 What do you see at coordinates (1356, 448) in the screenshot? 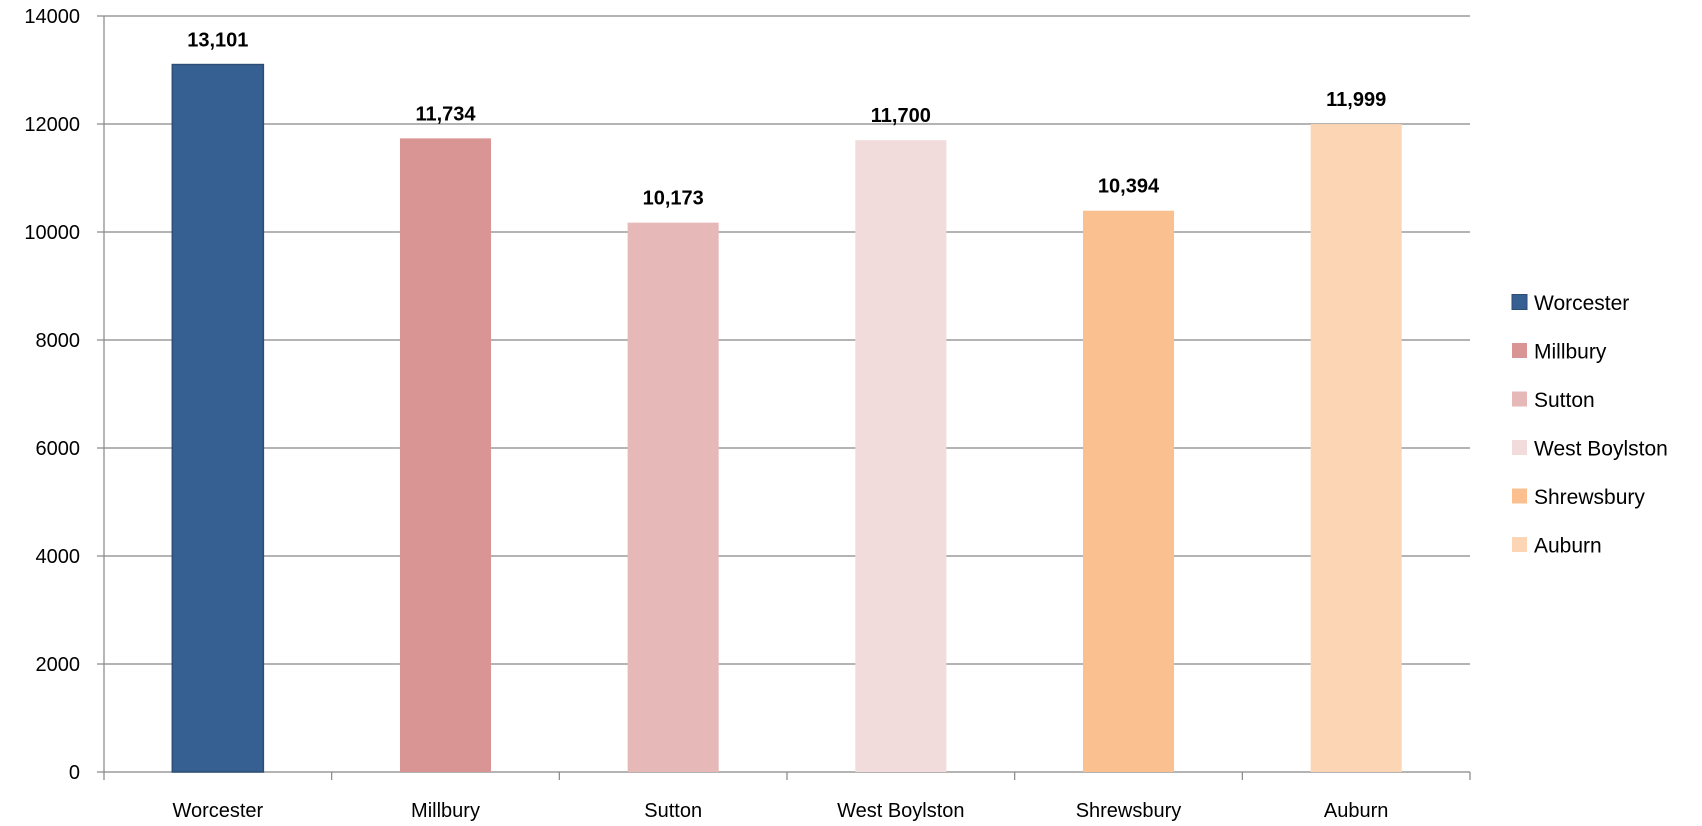
I see `bar-auburn` at bounding box center [1356, 448].